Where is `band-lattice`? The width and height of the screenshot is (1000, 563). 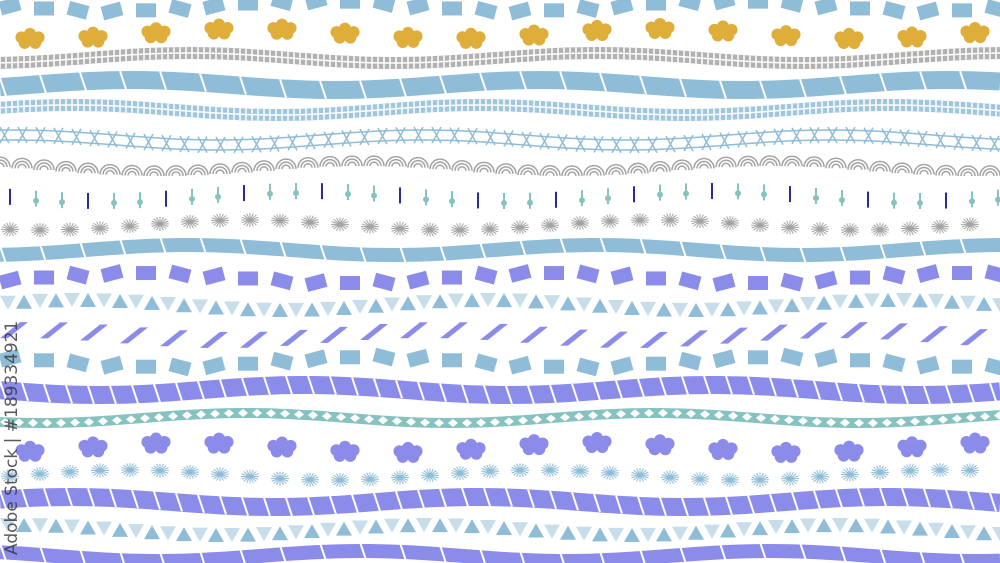
band-lattice is located at coordinates (500, 140).